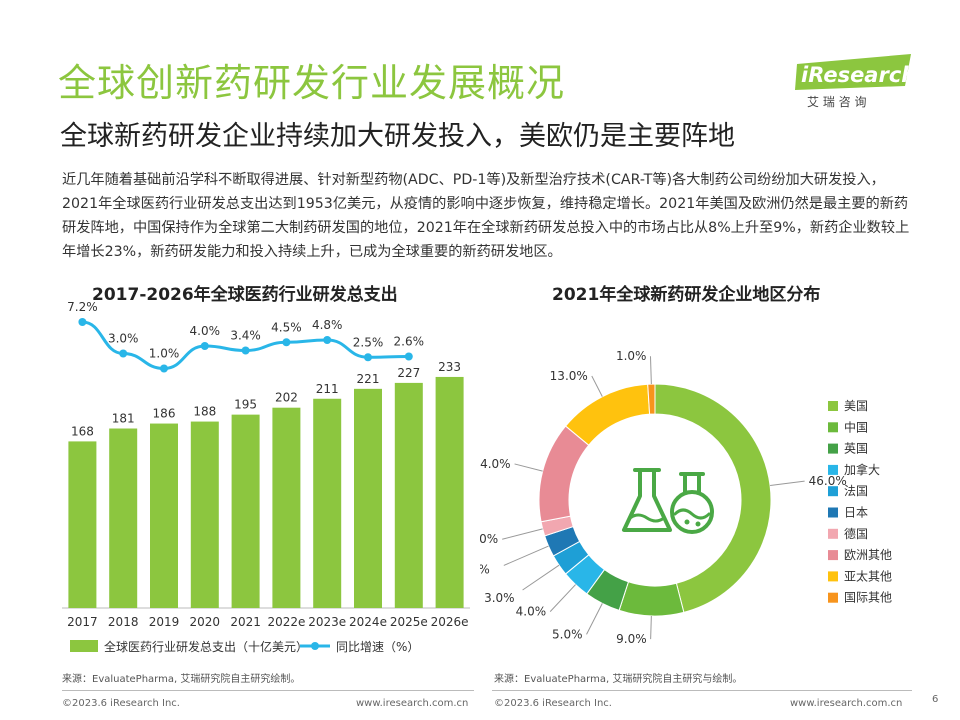 This screenshot has width=960, height=720. Describe the element at coordinates (206, 646) in the screenshot. I see `legend-label-bar: 全球医药行业研发总支出（十亿美元）` at that location.